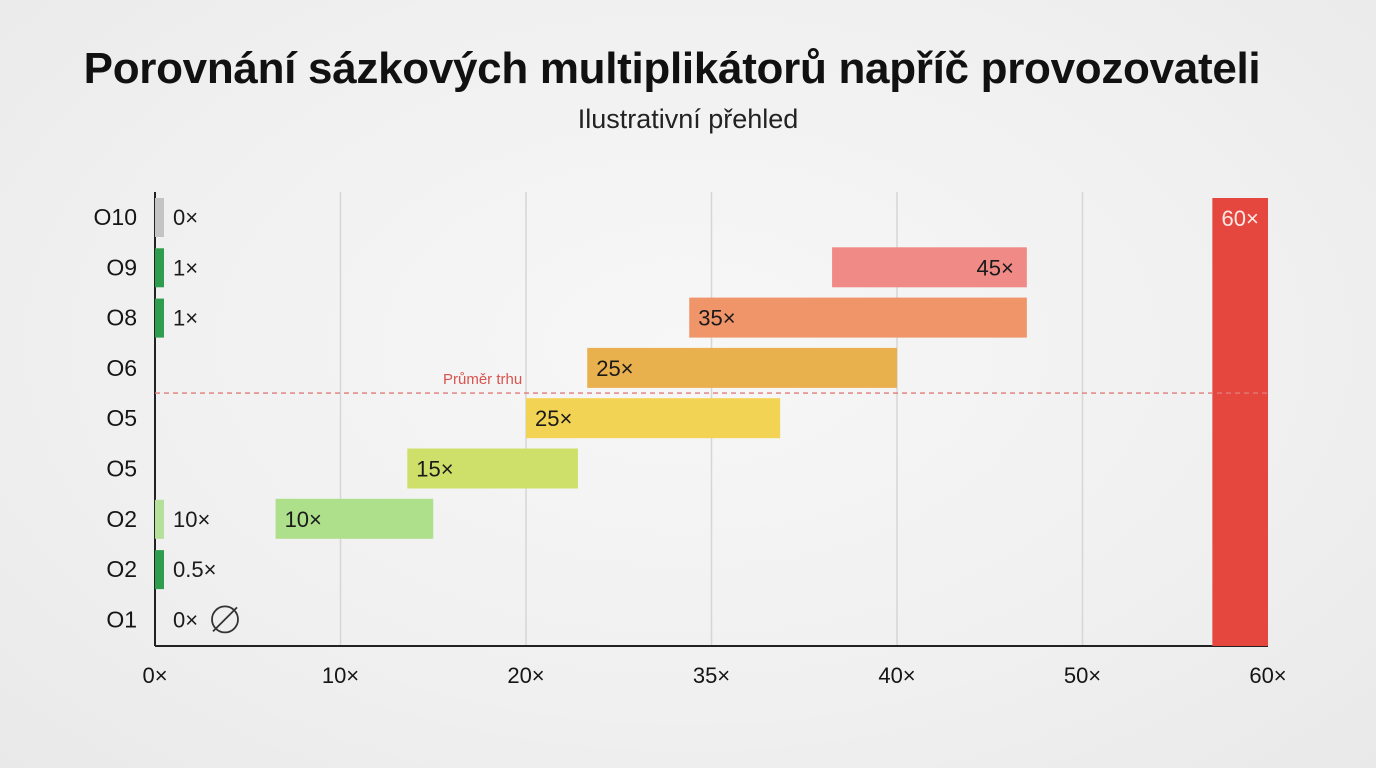  I want to click on data-bar-label: 35×, so click(716, 318).